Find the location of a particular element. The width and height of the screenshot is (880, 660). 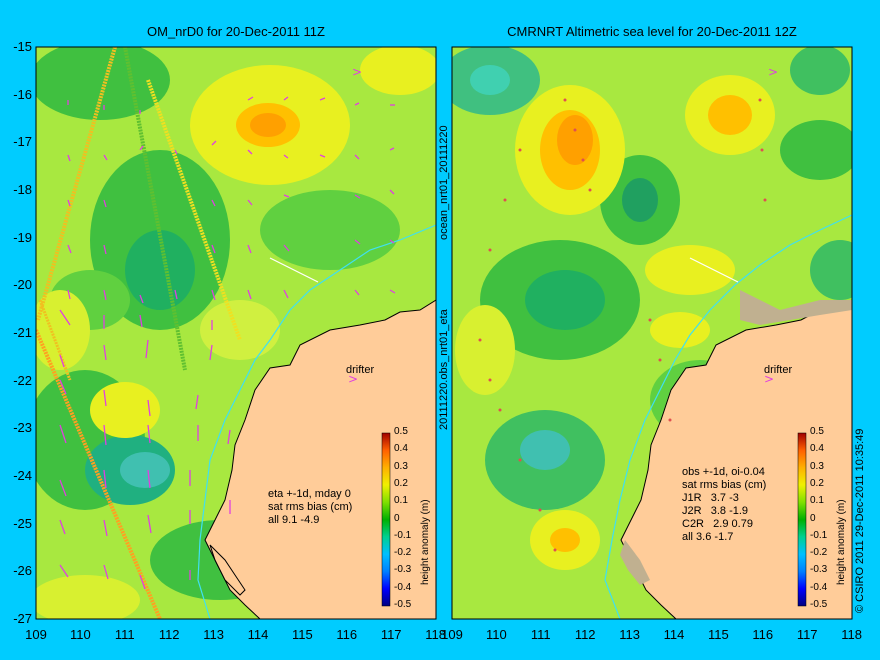

y-tick-label: -25 is located at coordinates (22, 523).